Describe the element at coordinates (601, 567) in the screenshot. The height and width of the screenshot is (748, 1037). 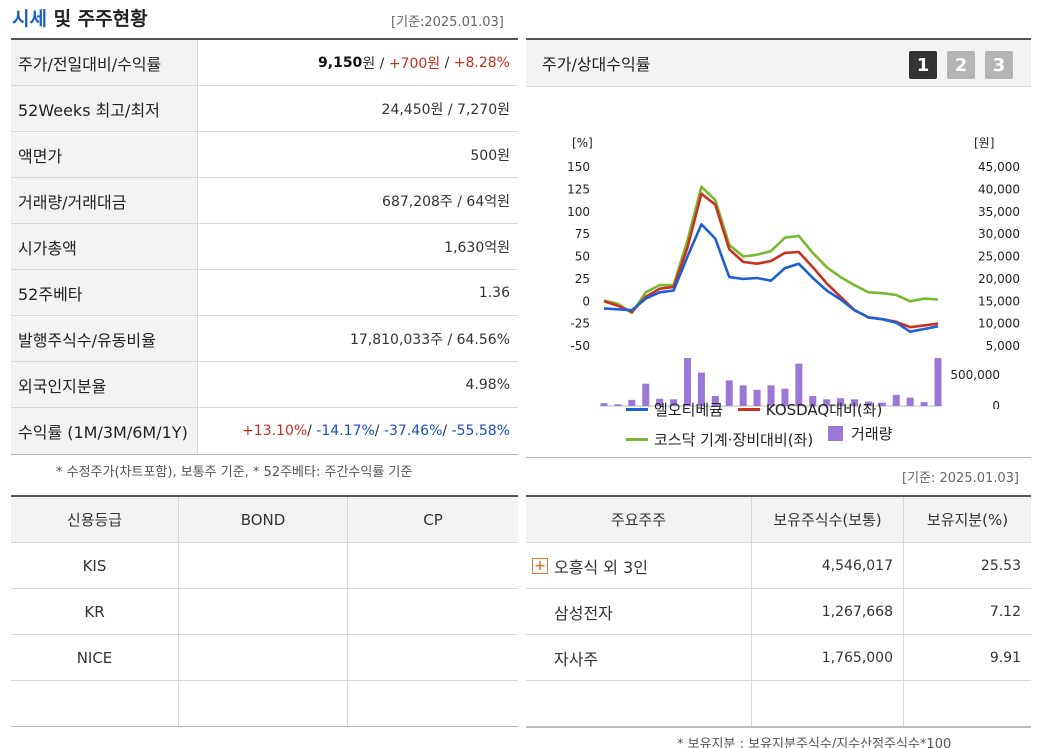
I see `holder-name: 오흥식 외 3인` at that location.